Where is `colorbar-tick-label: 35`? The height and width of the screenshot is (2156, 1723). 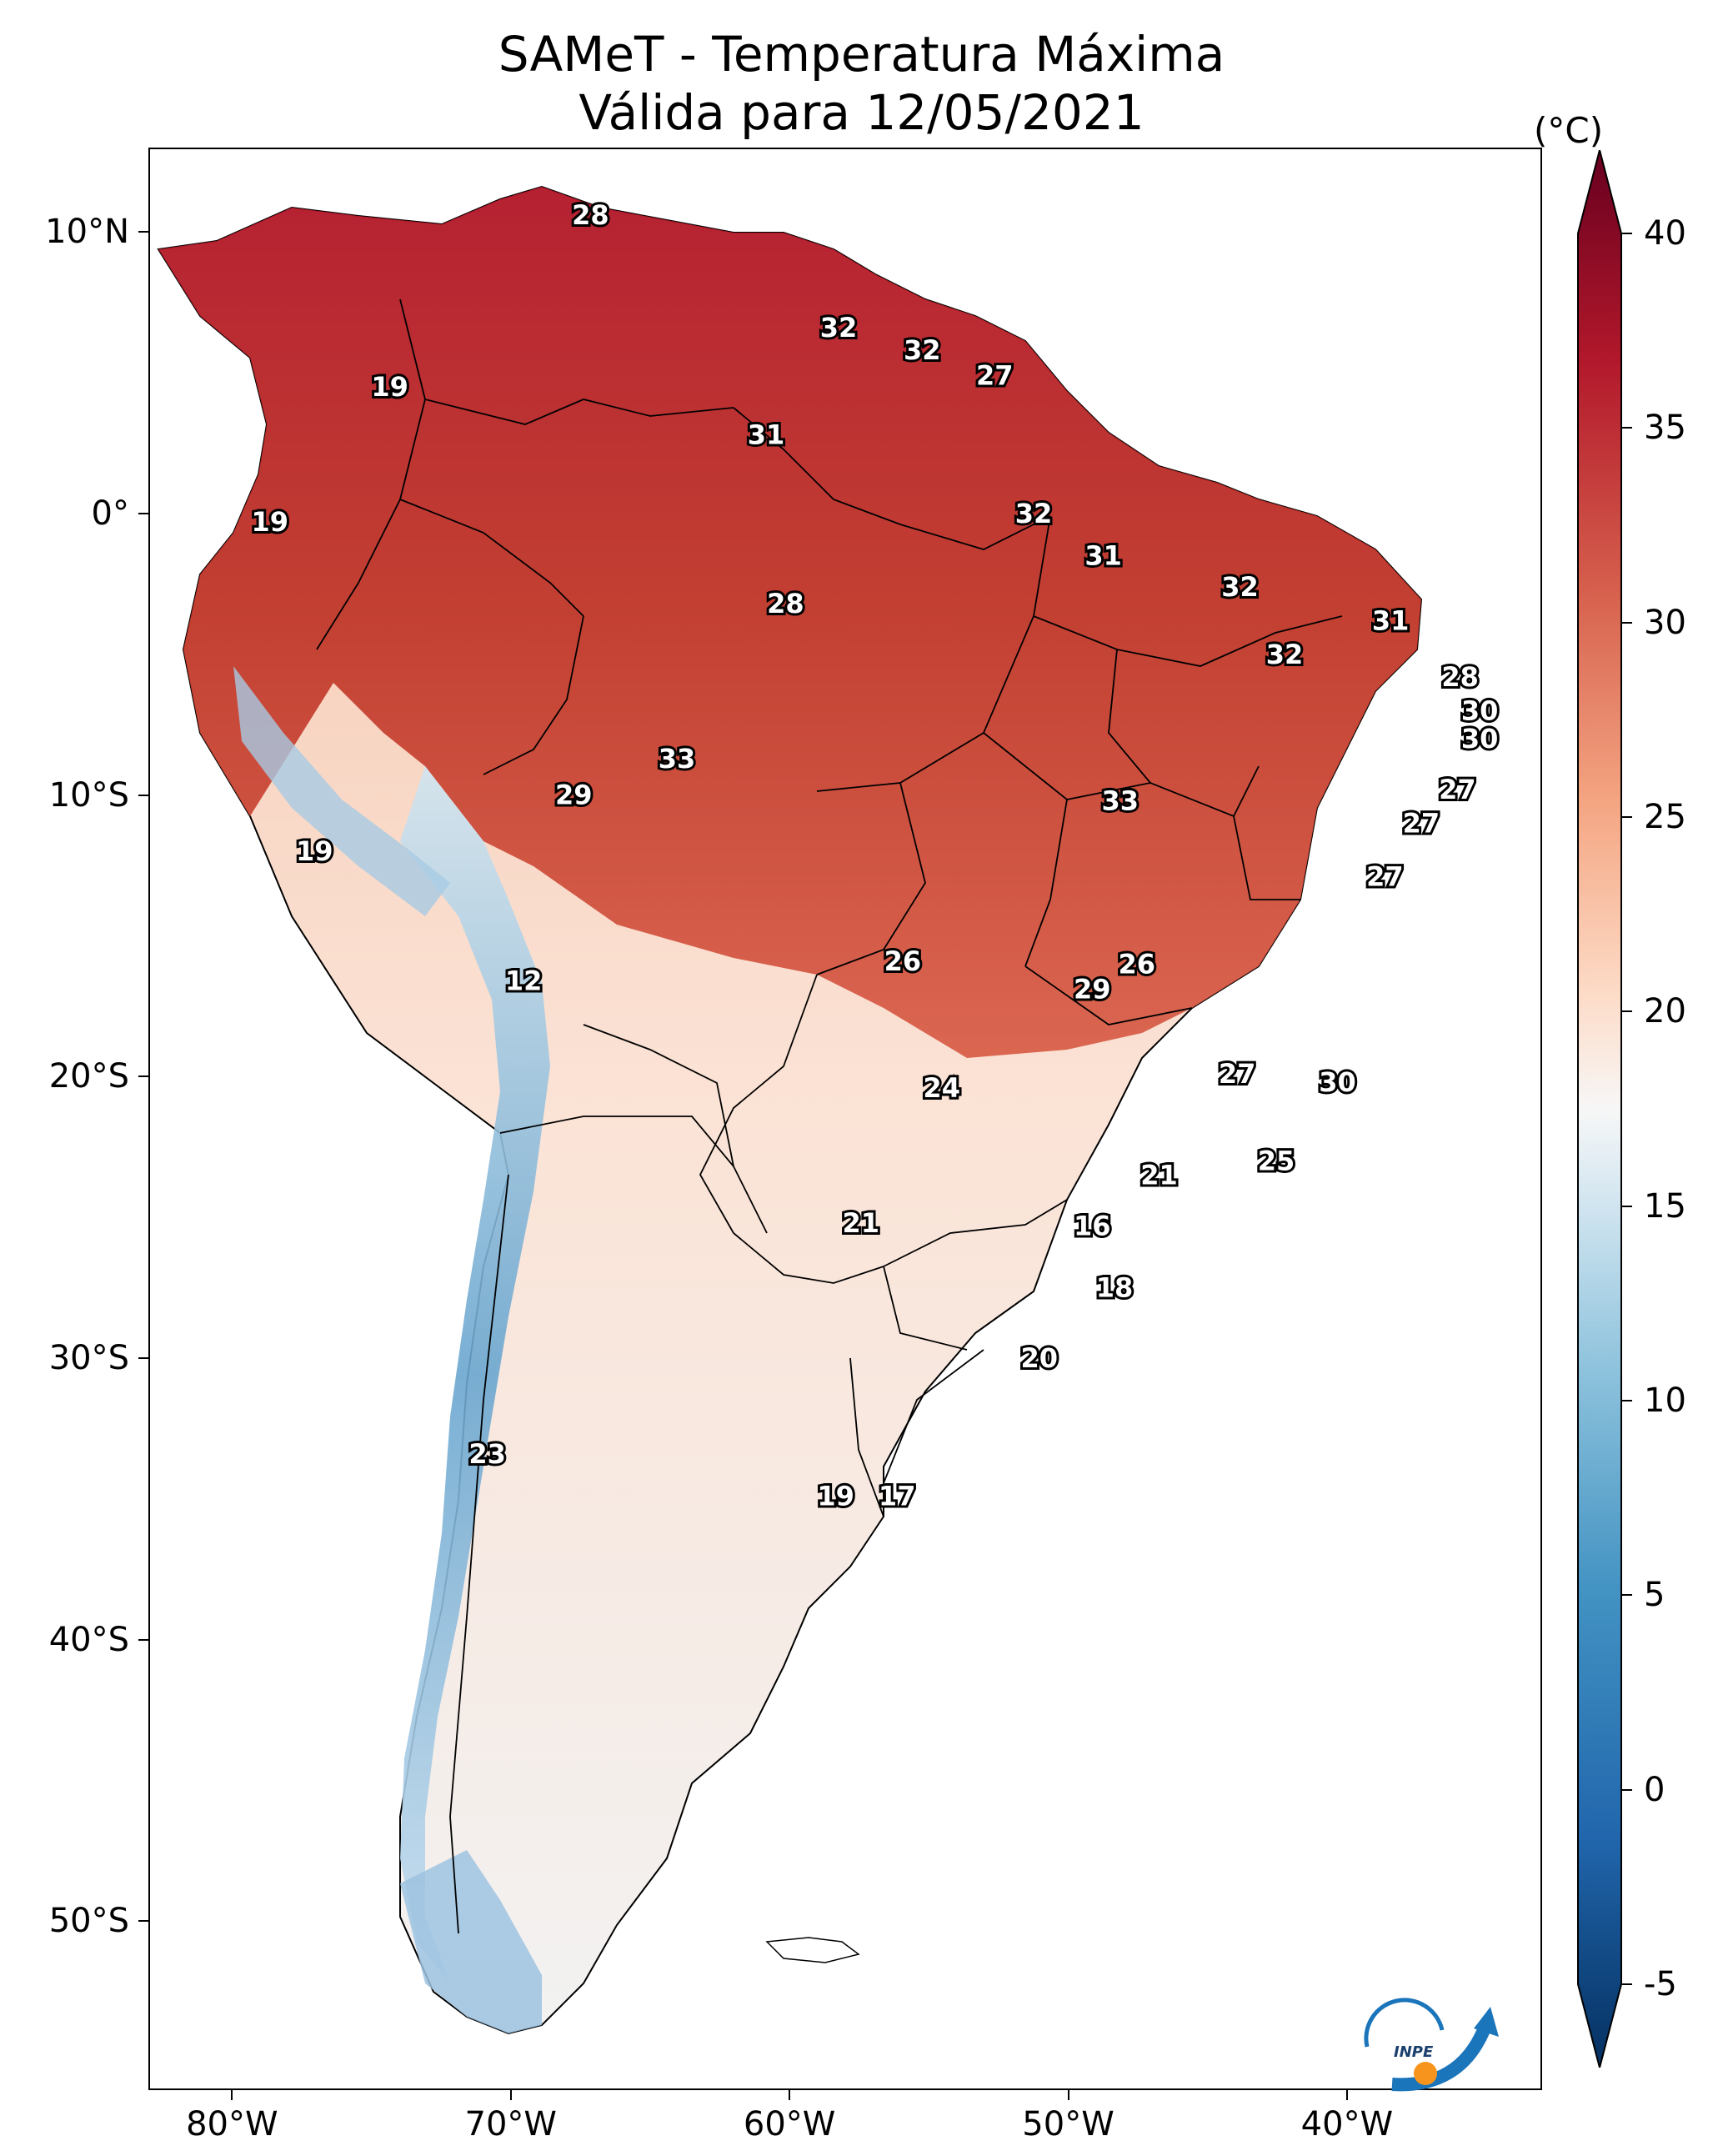 colorbar-tick-label: 35 is located at coordinates (1665, 428).